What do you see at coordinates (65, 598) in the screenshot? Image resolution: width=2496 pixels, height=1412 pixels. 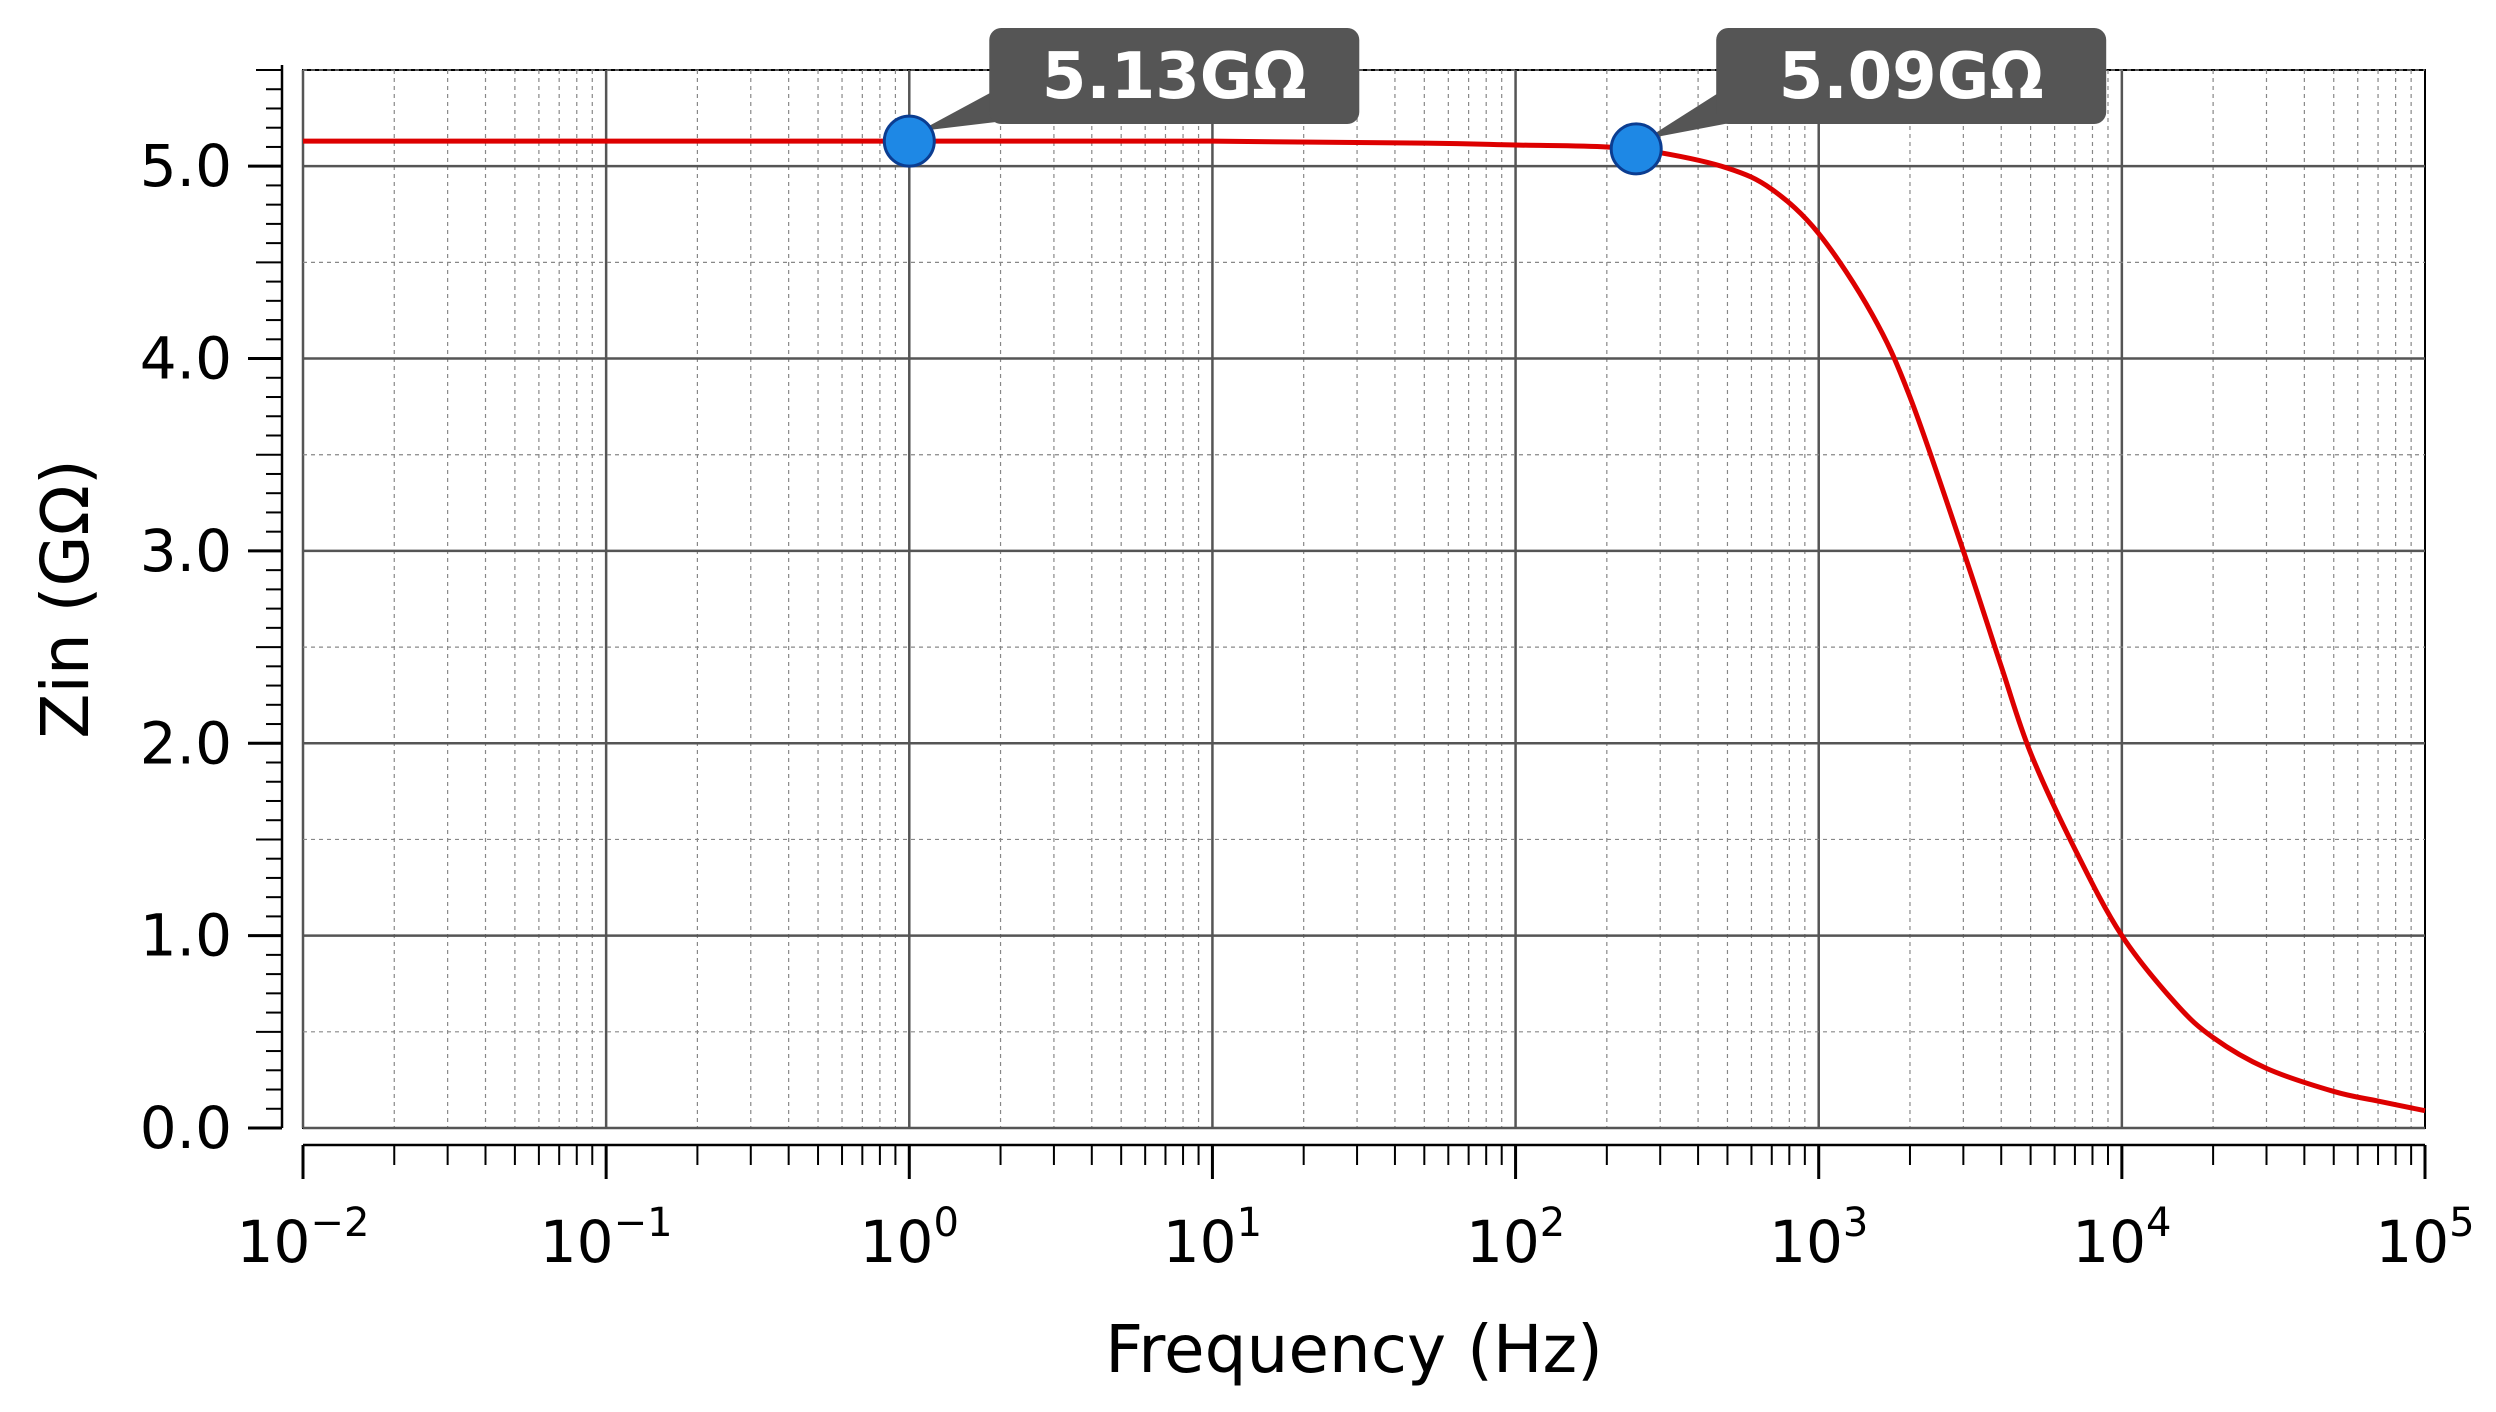 I see `y-axis-title: Zin (GΩ)` at bounding box center [65, 598].